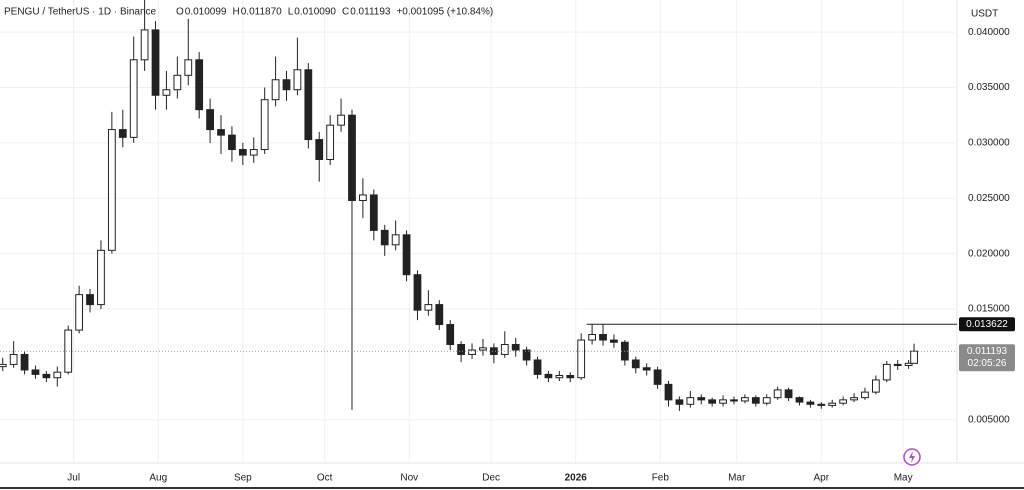 Image resolution: width=1024 pixels, height=490 pixels. What do you see at coordinates (80, 12) in the screenshot?
I see `chart-title: PENGU / TetherUS · 1D · Binance` at bounding box center [80, 12].